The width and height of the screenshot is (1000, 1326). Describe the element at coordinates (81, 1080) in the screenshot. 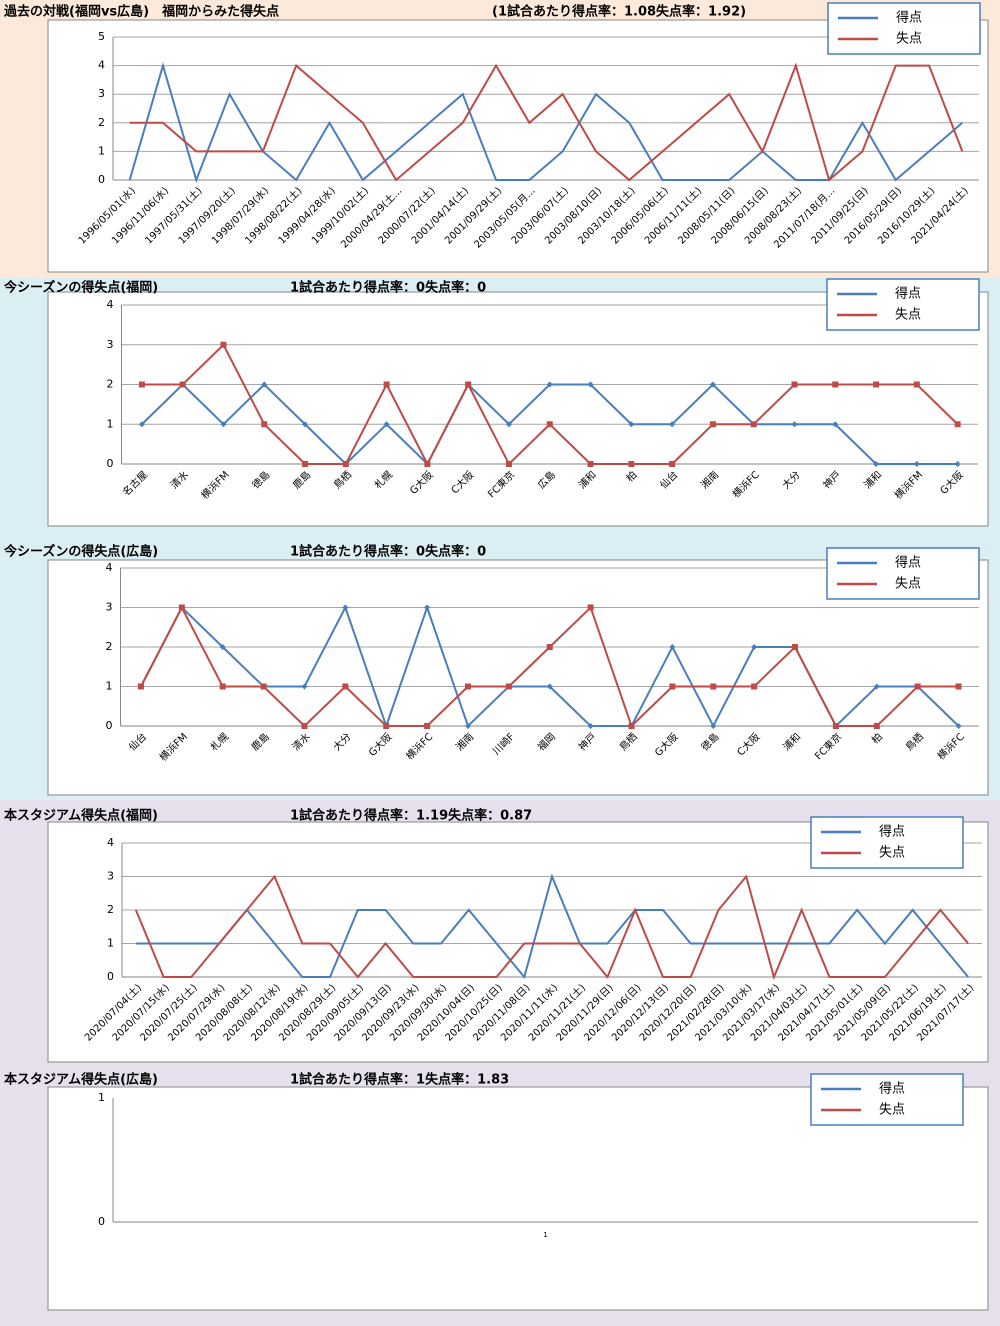

I see `chart-title: 本スタジアム得失点(広島)` at that location.